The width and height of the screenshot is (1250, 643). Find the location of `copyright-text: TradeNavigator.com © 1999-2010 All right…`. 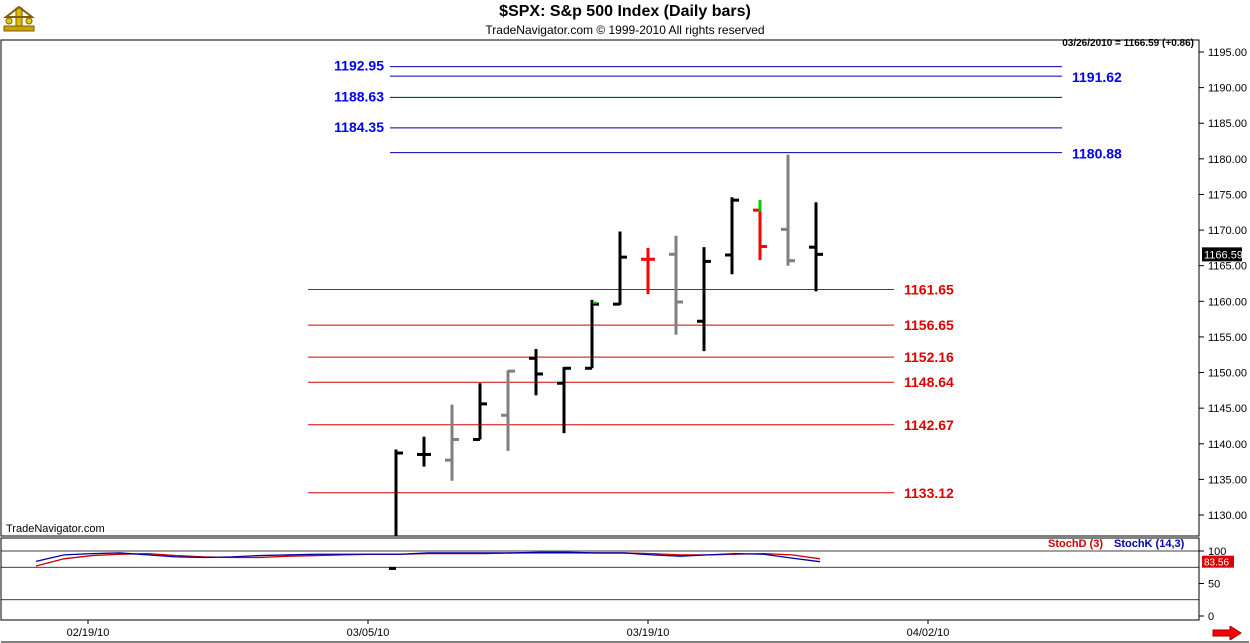

copyright-text: TradeNavigator.com © 1999-2010 All right… is located at coordinates (625, 30).